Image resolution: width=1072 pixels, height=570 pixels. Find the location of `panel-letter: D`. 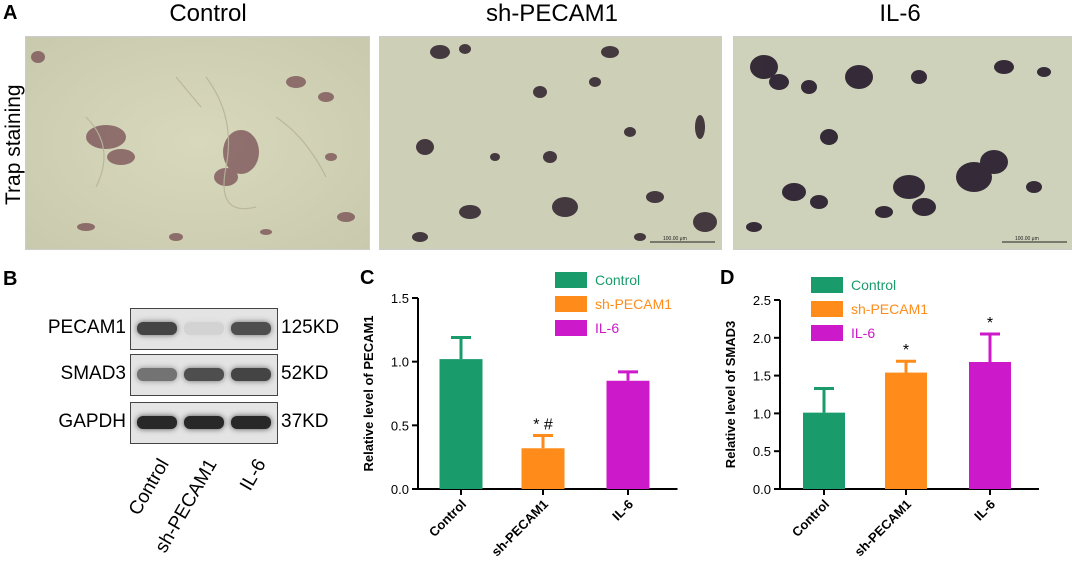

panel-letter: D is located at coordinates (727, 278).